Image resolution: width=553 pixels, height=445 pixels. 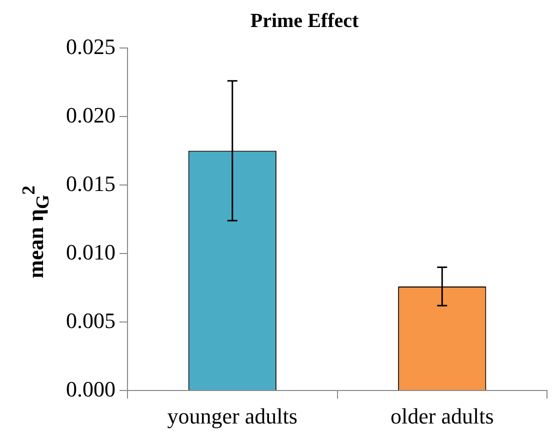 I want to click on chart-title: Prime Effect, so click(x=304, y=21).